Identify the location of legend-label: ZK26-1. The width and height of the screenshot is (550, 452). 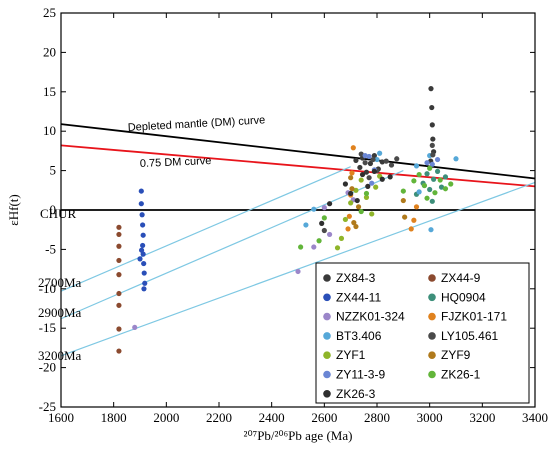
(461, 375).